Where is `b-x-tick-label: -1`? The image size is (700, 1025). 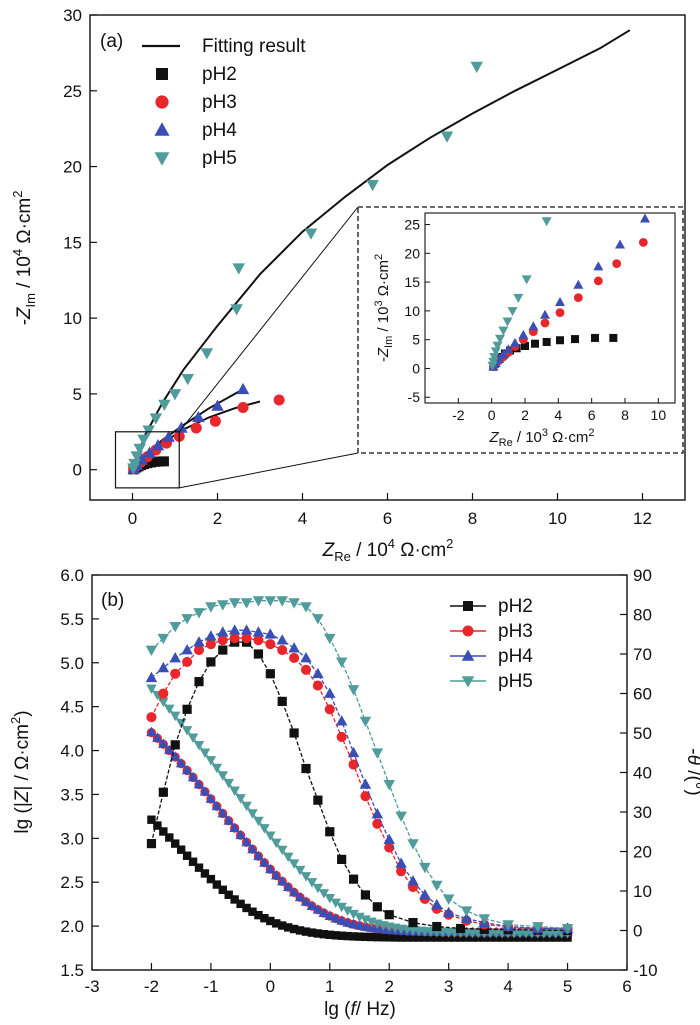 b-x-tick-label: -1 is located at coordinates (210, 986).